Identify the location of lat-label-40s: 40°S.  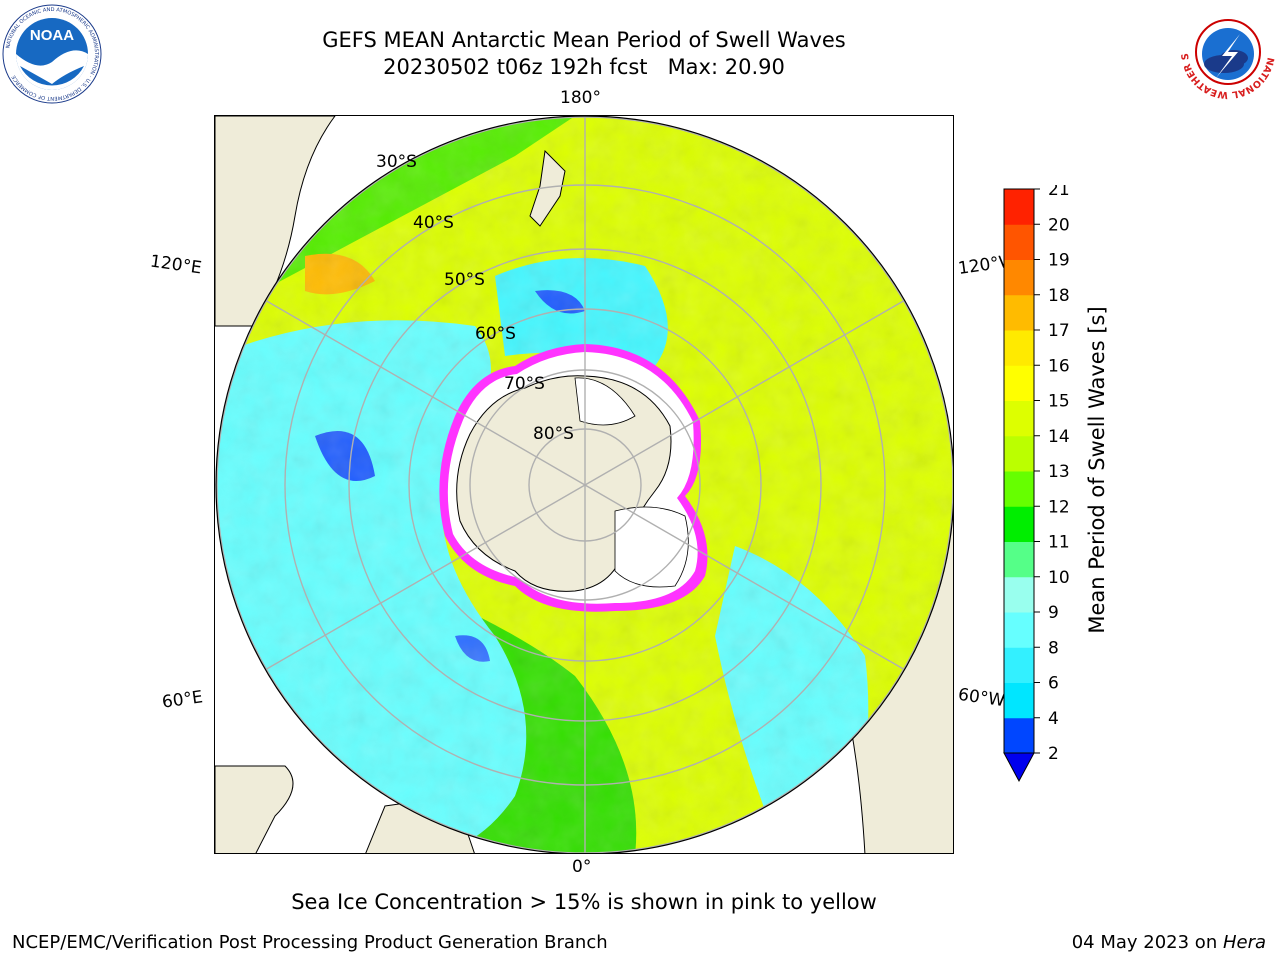
(433, 223).